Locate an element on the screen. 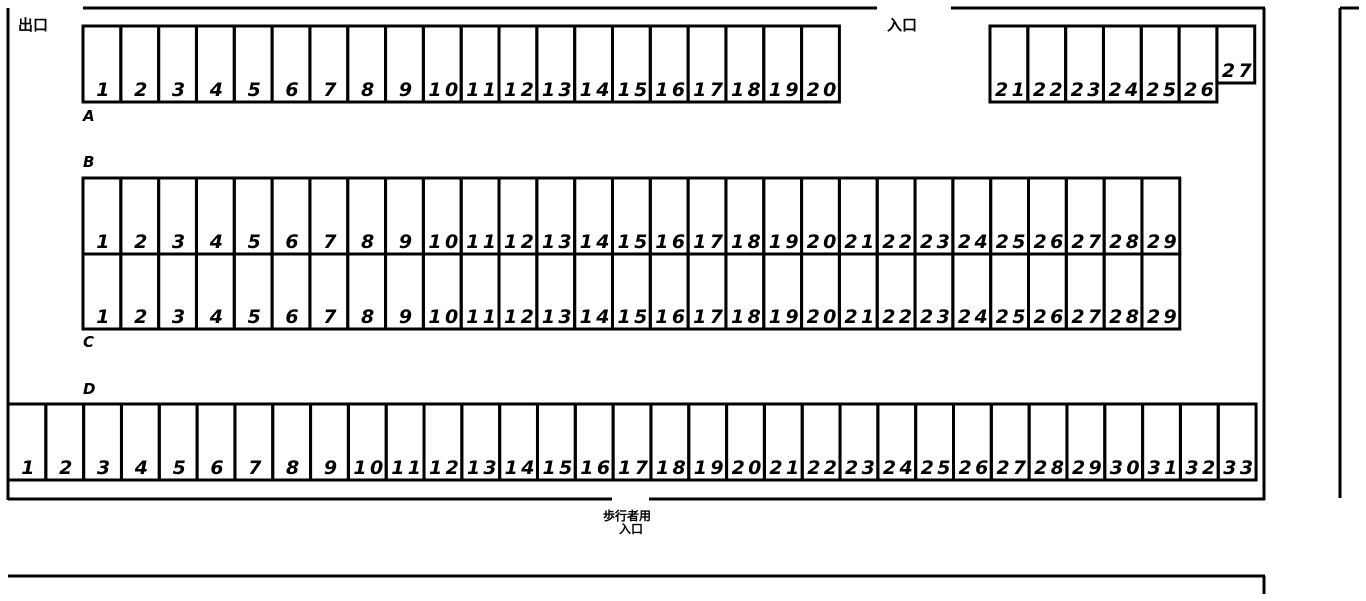 The width and height of the screenshot is (1366, 601). parking-space-d-20: 20 is located at coordinates (745, 442).